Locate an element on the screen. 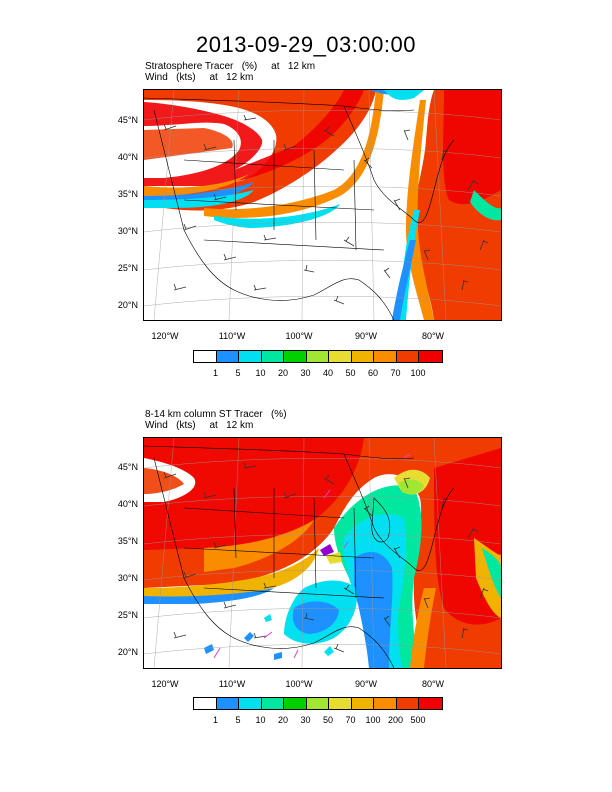 This screenshot has width=612, height=792. panel2-colorbar is located at coordinates (318, 703).